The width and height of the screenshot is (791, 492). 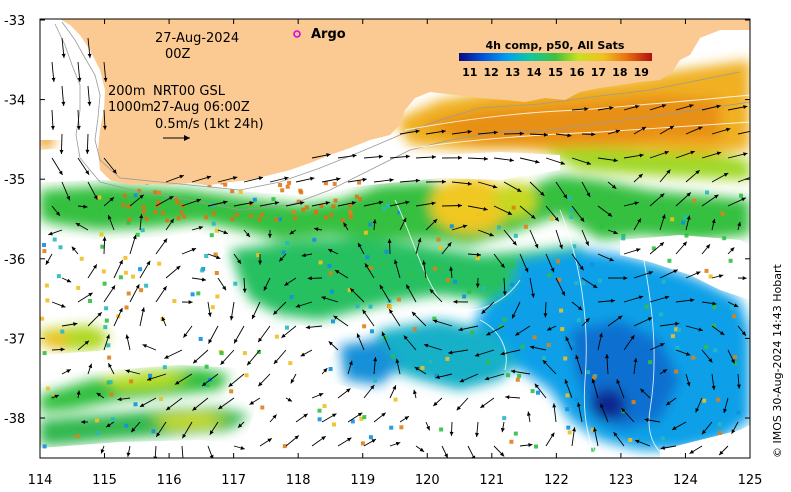 What do you see at coordinates (555, 45) in the screenshot?
I see `colorbar-title: 4h comp, p50, All Sats` at bounding box center [555, 45].